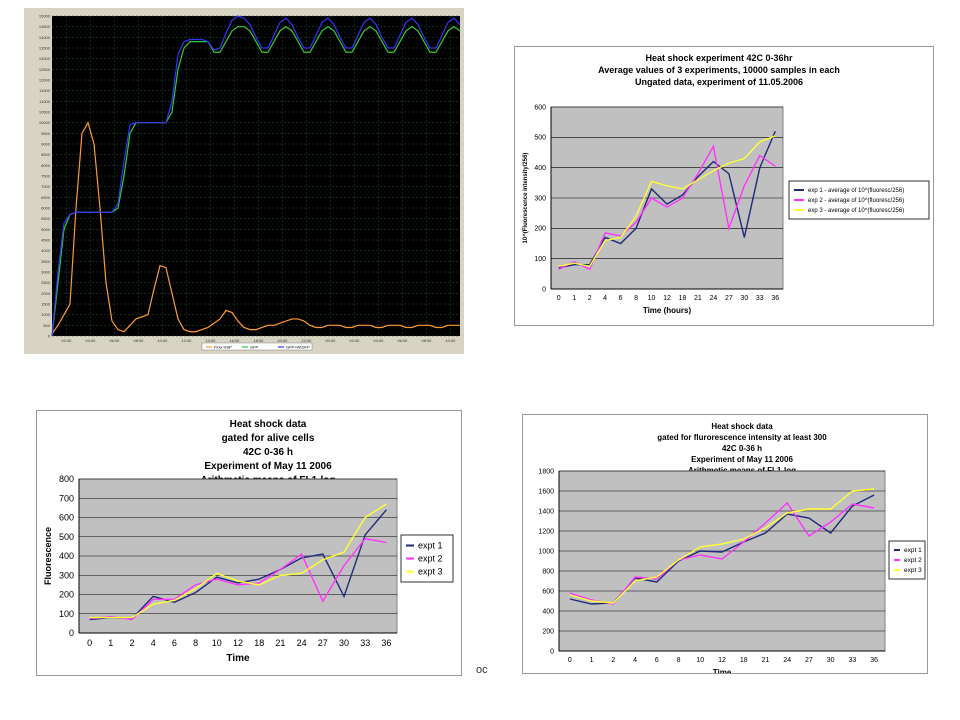 Image resolution: width=960 pixels, height=720 pixels. I want to click on legend-label: exp 3 - average of 10^(fluoresc/256), so click(856, 211).